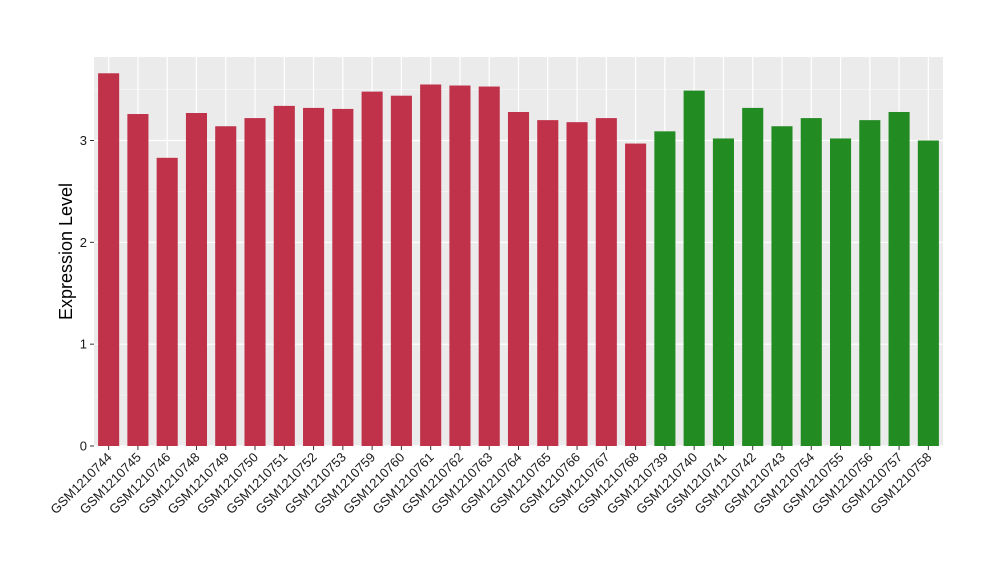 Image resolution: width=1000 pixels, height=580 pixels. I want to click on bar-GSM1210758, so click(928, 293).